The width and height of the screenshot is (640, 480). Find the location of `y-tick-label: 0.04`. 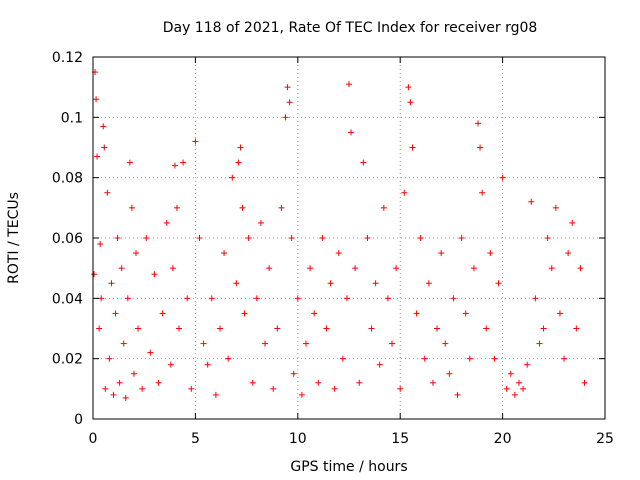

y-tick-label: 0.04 is located at coordinates (67, 299).